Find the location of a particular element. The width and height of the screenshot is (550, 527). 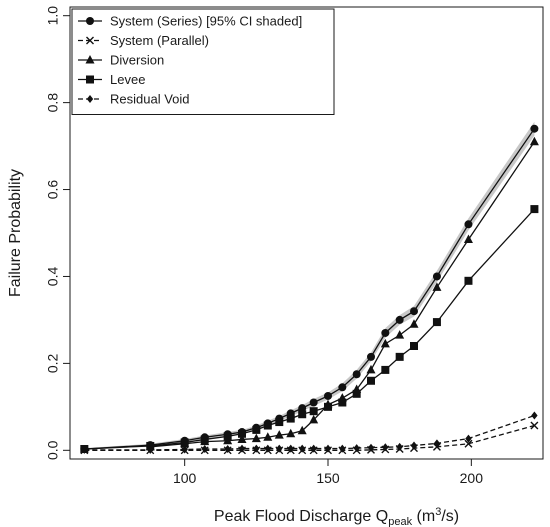

series-line-system-parallel is located at coordinates (309, 437).